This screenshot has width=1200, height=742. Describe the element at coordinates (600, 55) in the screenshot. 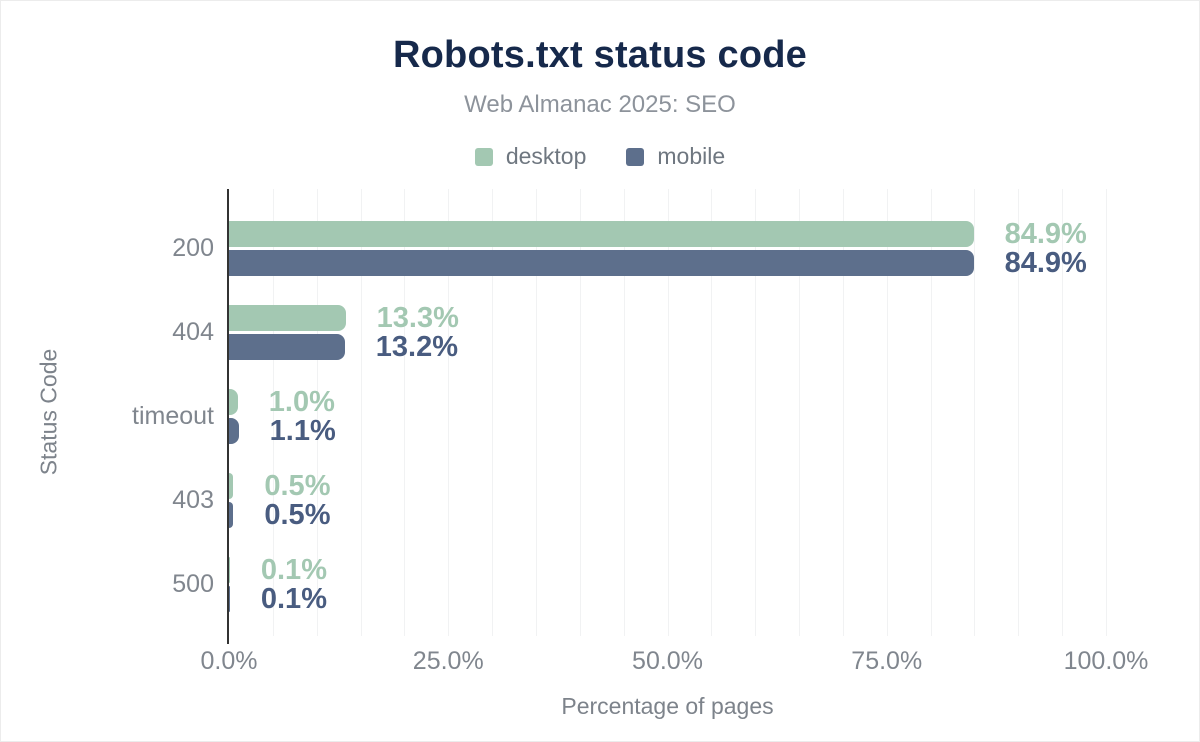

I see `chart-title: Robots.txt status code` at that location.